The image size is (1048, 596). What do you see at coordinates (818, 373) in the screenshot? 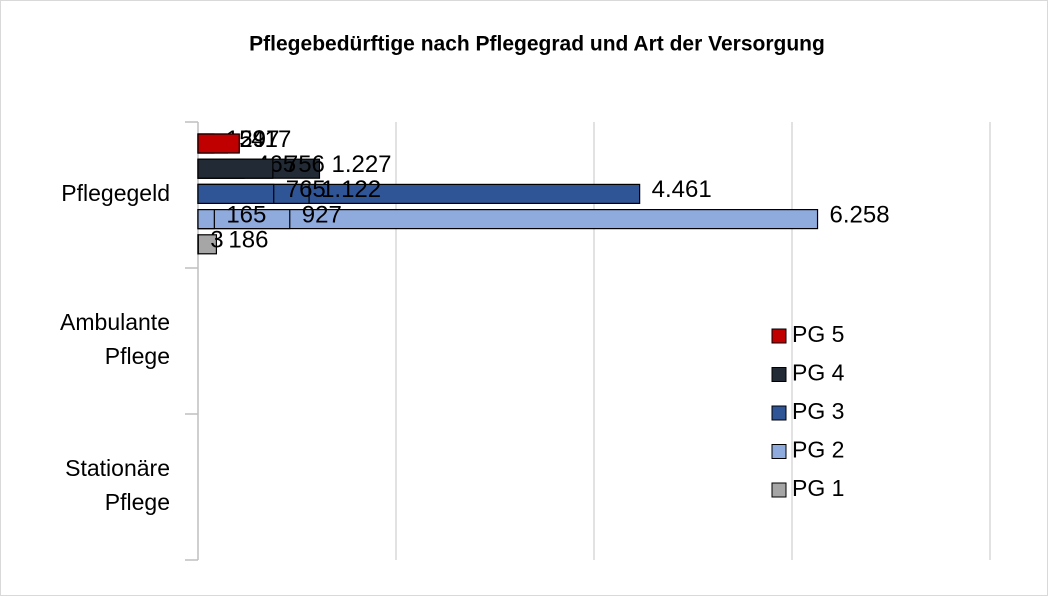
I see `legend-label: PG 4` at bounding box center [818, 373].